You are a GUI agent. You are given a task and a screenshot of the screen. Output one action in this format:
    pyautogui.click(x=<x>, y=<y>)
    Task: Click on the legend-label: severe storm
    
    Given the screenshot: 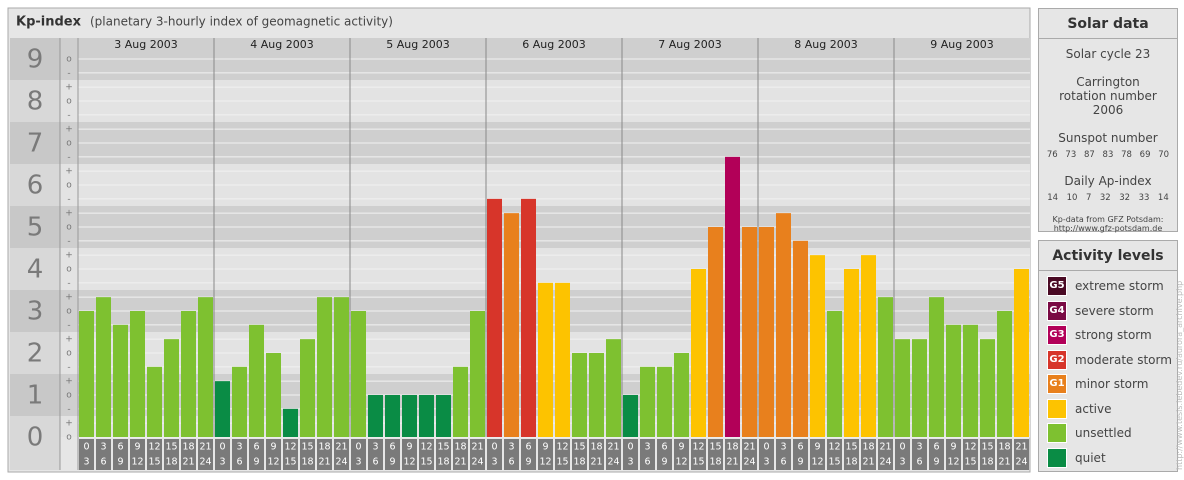 What is the action you would take?
    pyautogui.click(x=1114, y=310)
    